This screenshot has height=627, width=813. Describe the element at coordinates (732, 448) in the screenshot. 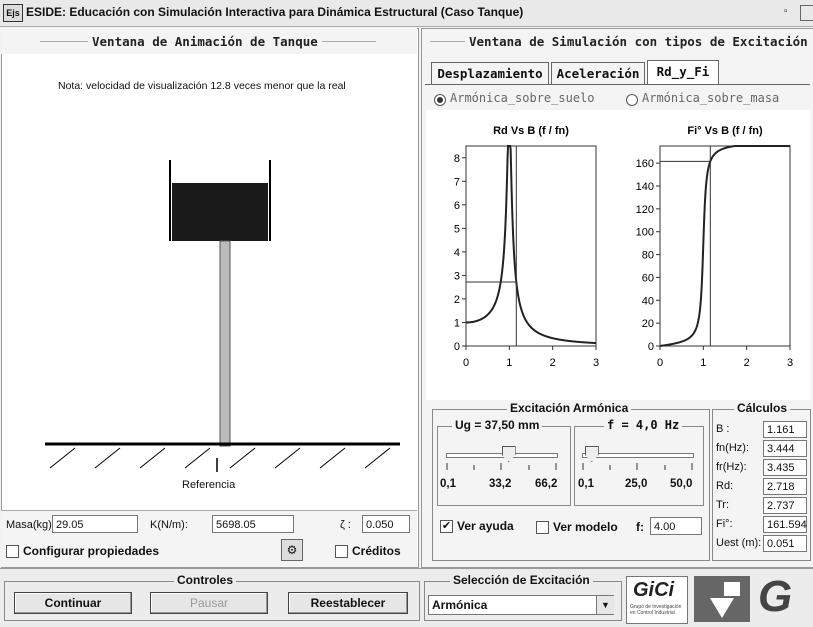

I see `calc-label: fn(Hz):` at that location.